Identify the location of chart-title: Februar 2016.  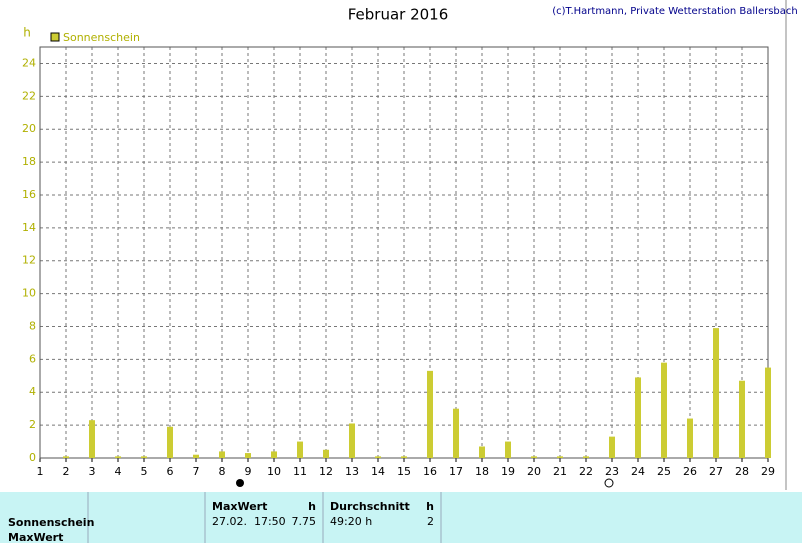
(398, 15).